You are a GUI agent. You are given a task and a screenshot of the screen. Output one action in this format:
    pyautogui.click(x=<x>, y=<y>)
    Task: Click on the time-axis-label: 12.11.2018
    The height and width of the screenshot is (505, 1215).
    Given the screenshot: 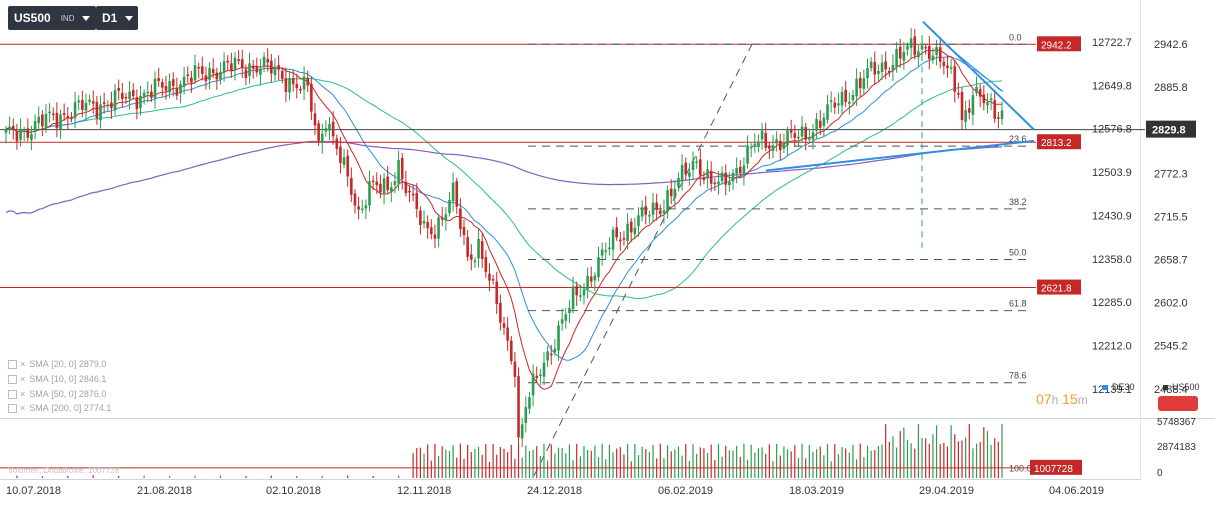 What is the action you would take?
    pyautogui.click(x=424, y=491)
    